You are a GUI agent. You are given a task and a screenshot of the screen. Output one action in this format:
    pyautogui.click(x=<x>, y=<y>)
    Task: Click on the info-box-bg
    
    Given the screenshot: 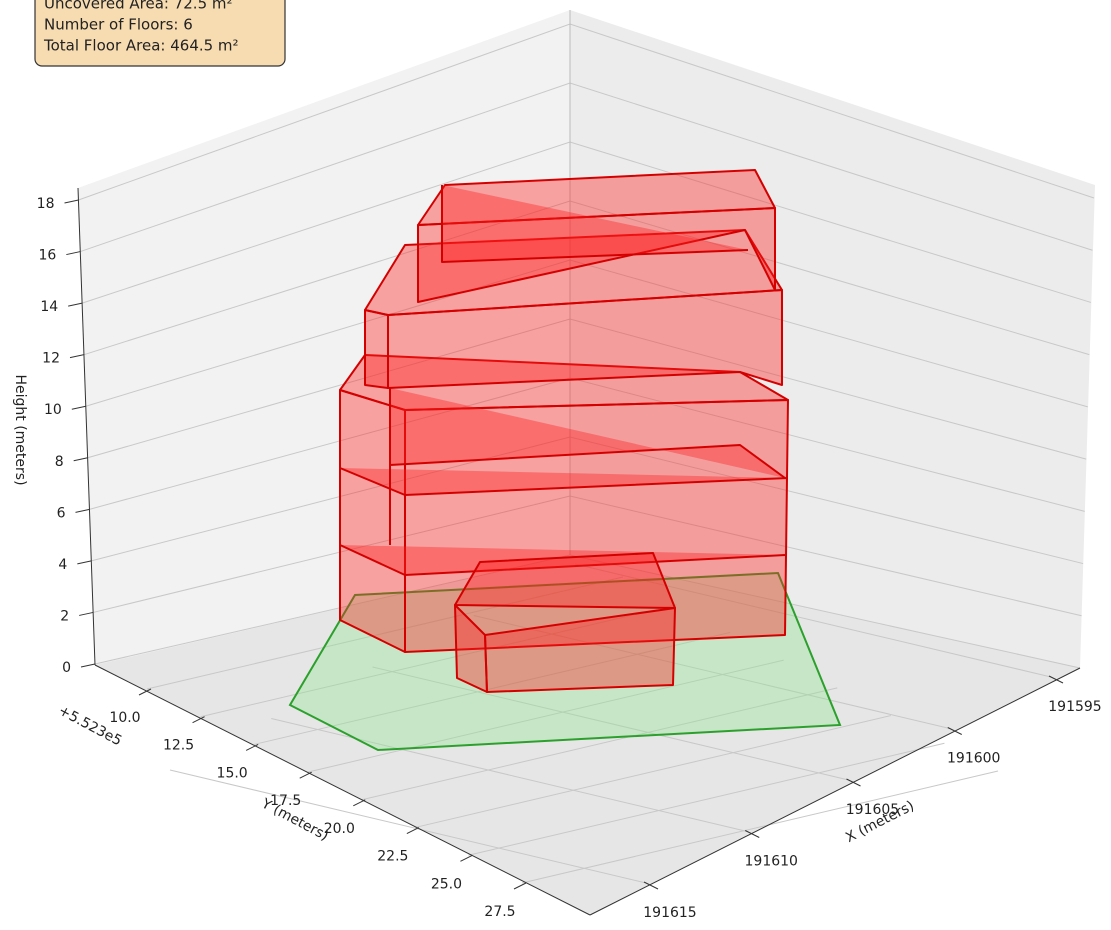 What is the action you would take?
    pyautogui.click(x=160, y=33)
    